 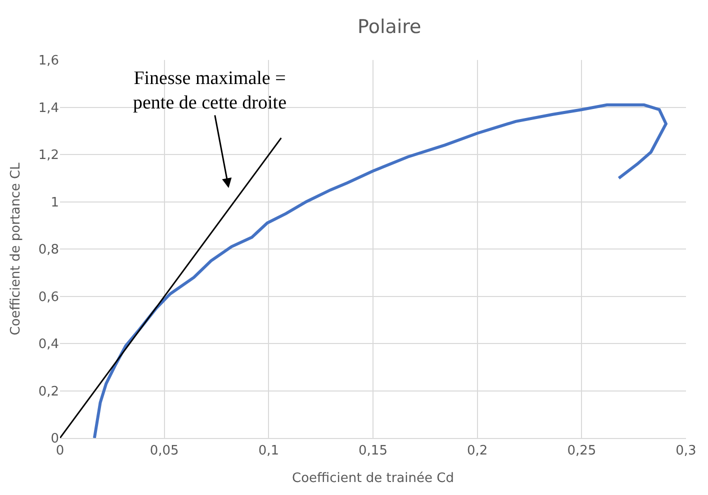 I want to click on annotation: Finesse maximale = pente de cette droite, so click(x=210, y=91).